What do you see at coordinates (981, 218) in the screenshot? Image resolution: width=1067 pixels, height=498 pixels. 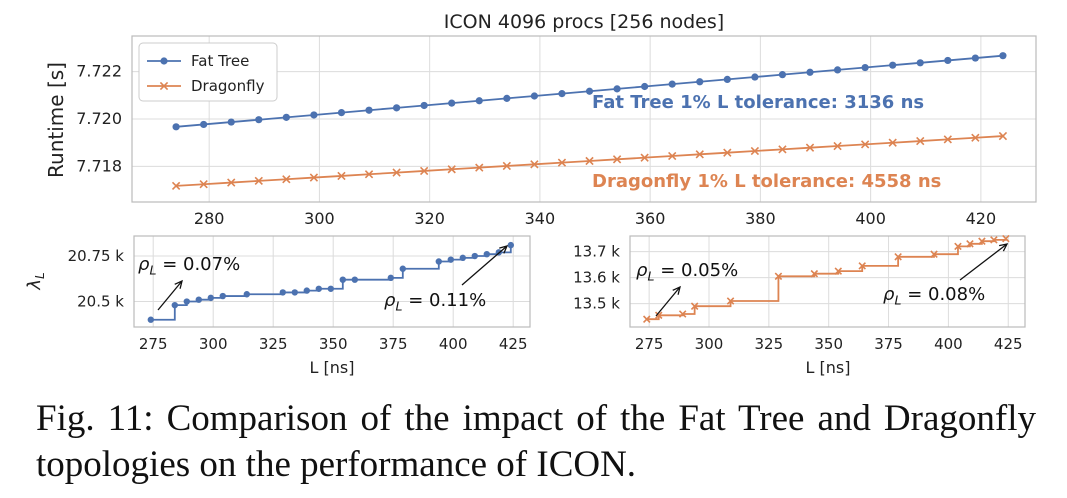 I see `x-tick-label: 420` at bounding box center [981, 218].